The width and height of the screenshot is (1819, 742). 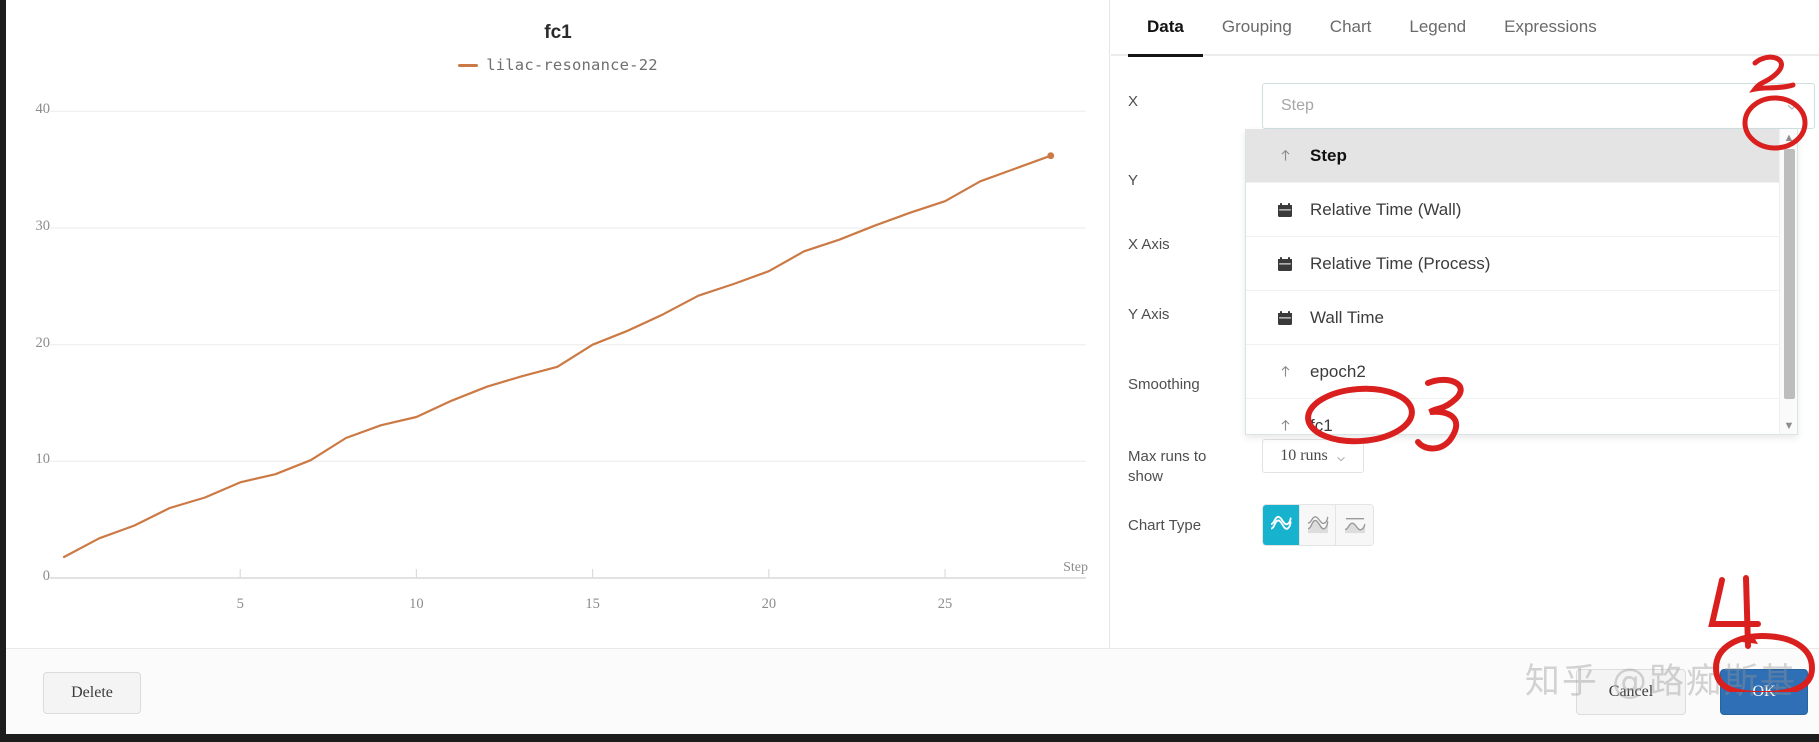 I want to click on dropdown-scrollbar: ▲ ▼, so click(x=1788, y=281).